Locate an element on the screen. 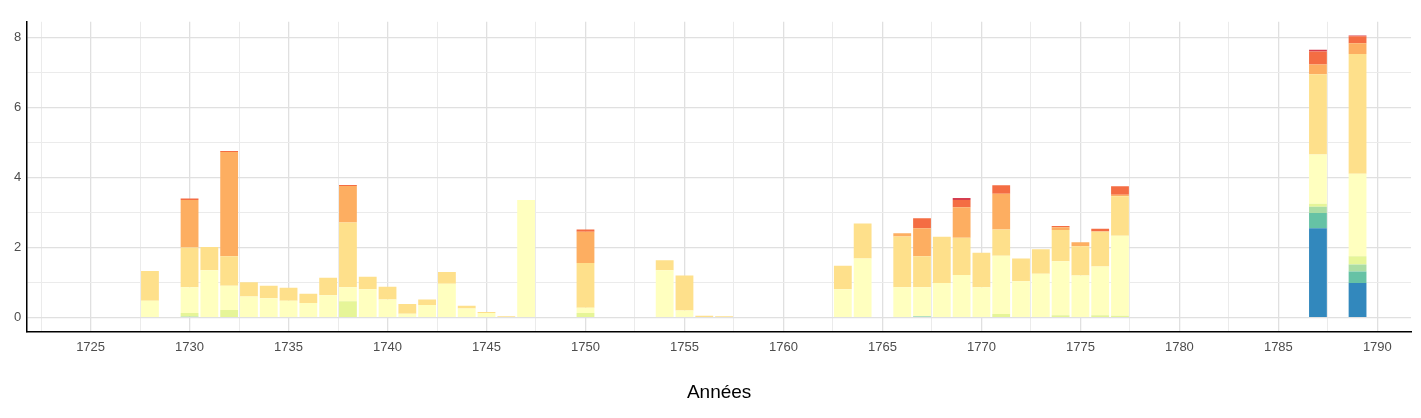 This screenshot has height=418, width=1421. x-tick-label: 1790 is located at coordinates (1377, 346).